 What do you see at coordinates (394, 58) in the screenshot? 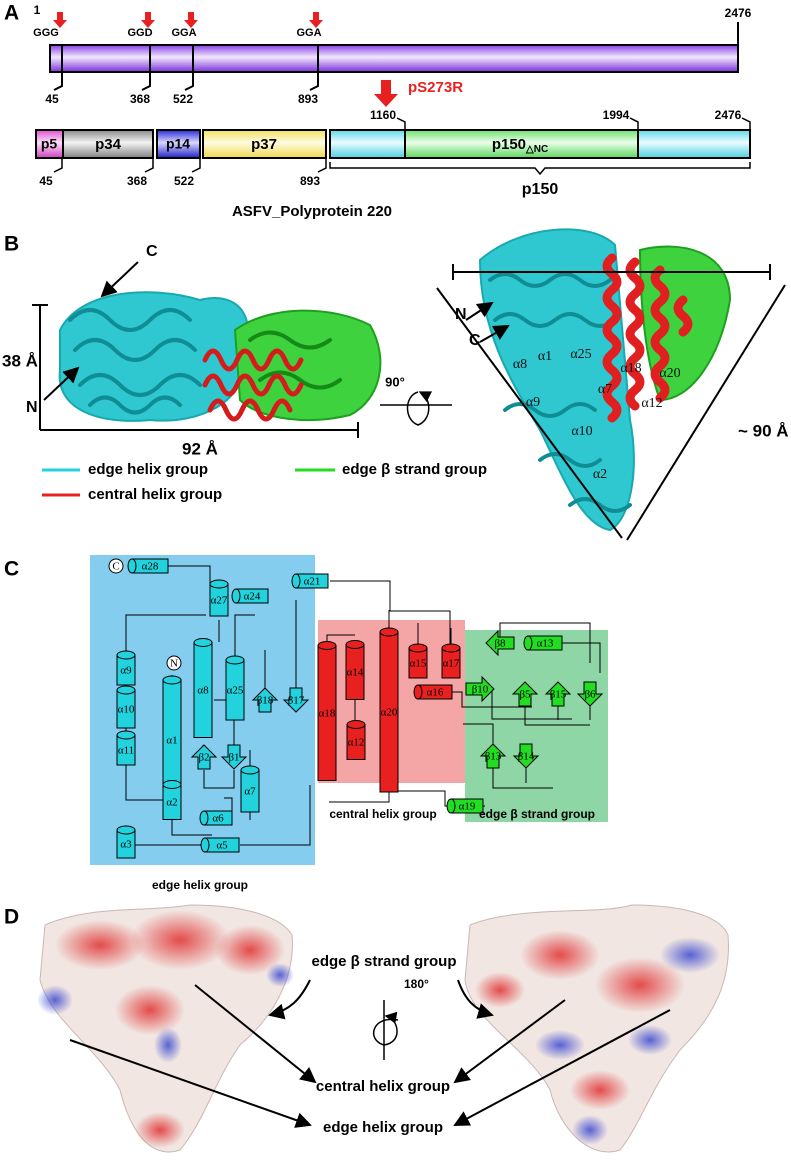
I see `polyprotein-bar` at bounding box center [394, 58].